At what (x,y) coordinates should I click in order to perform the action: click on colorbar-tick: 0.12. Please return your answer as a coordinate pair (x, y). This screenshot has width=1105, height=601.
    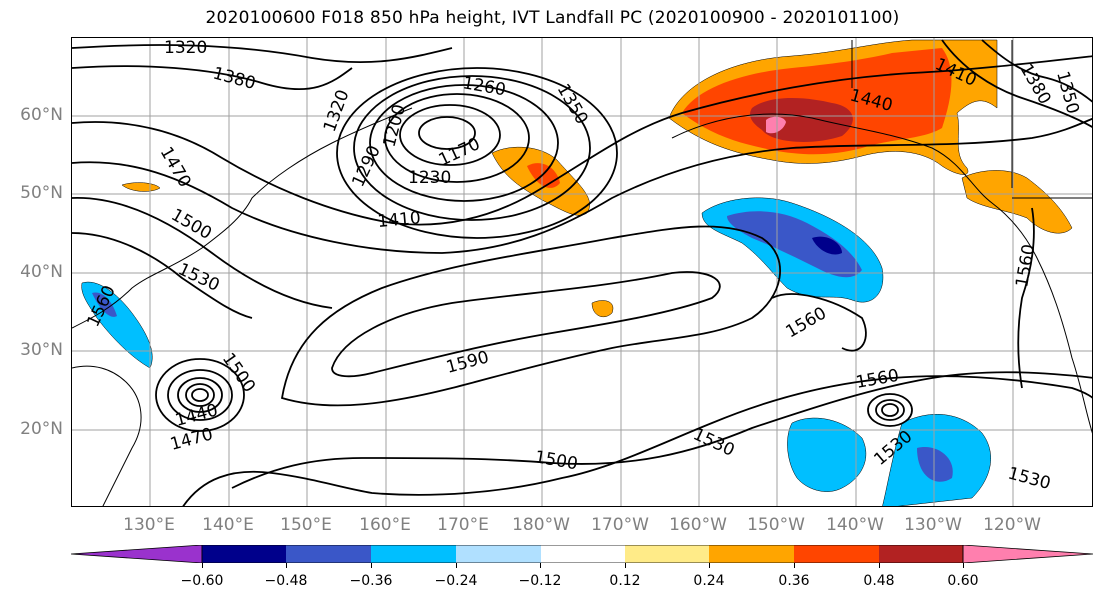
    Looking at the image, I should click on (625, 581).